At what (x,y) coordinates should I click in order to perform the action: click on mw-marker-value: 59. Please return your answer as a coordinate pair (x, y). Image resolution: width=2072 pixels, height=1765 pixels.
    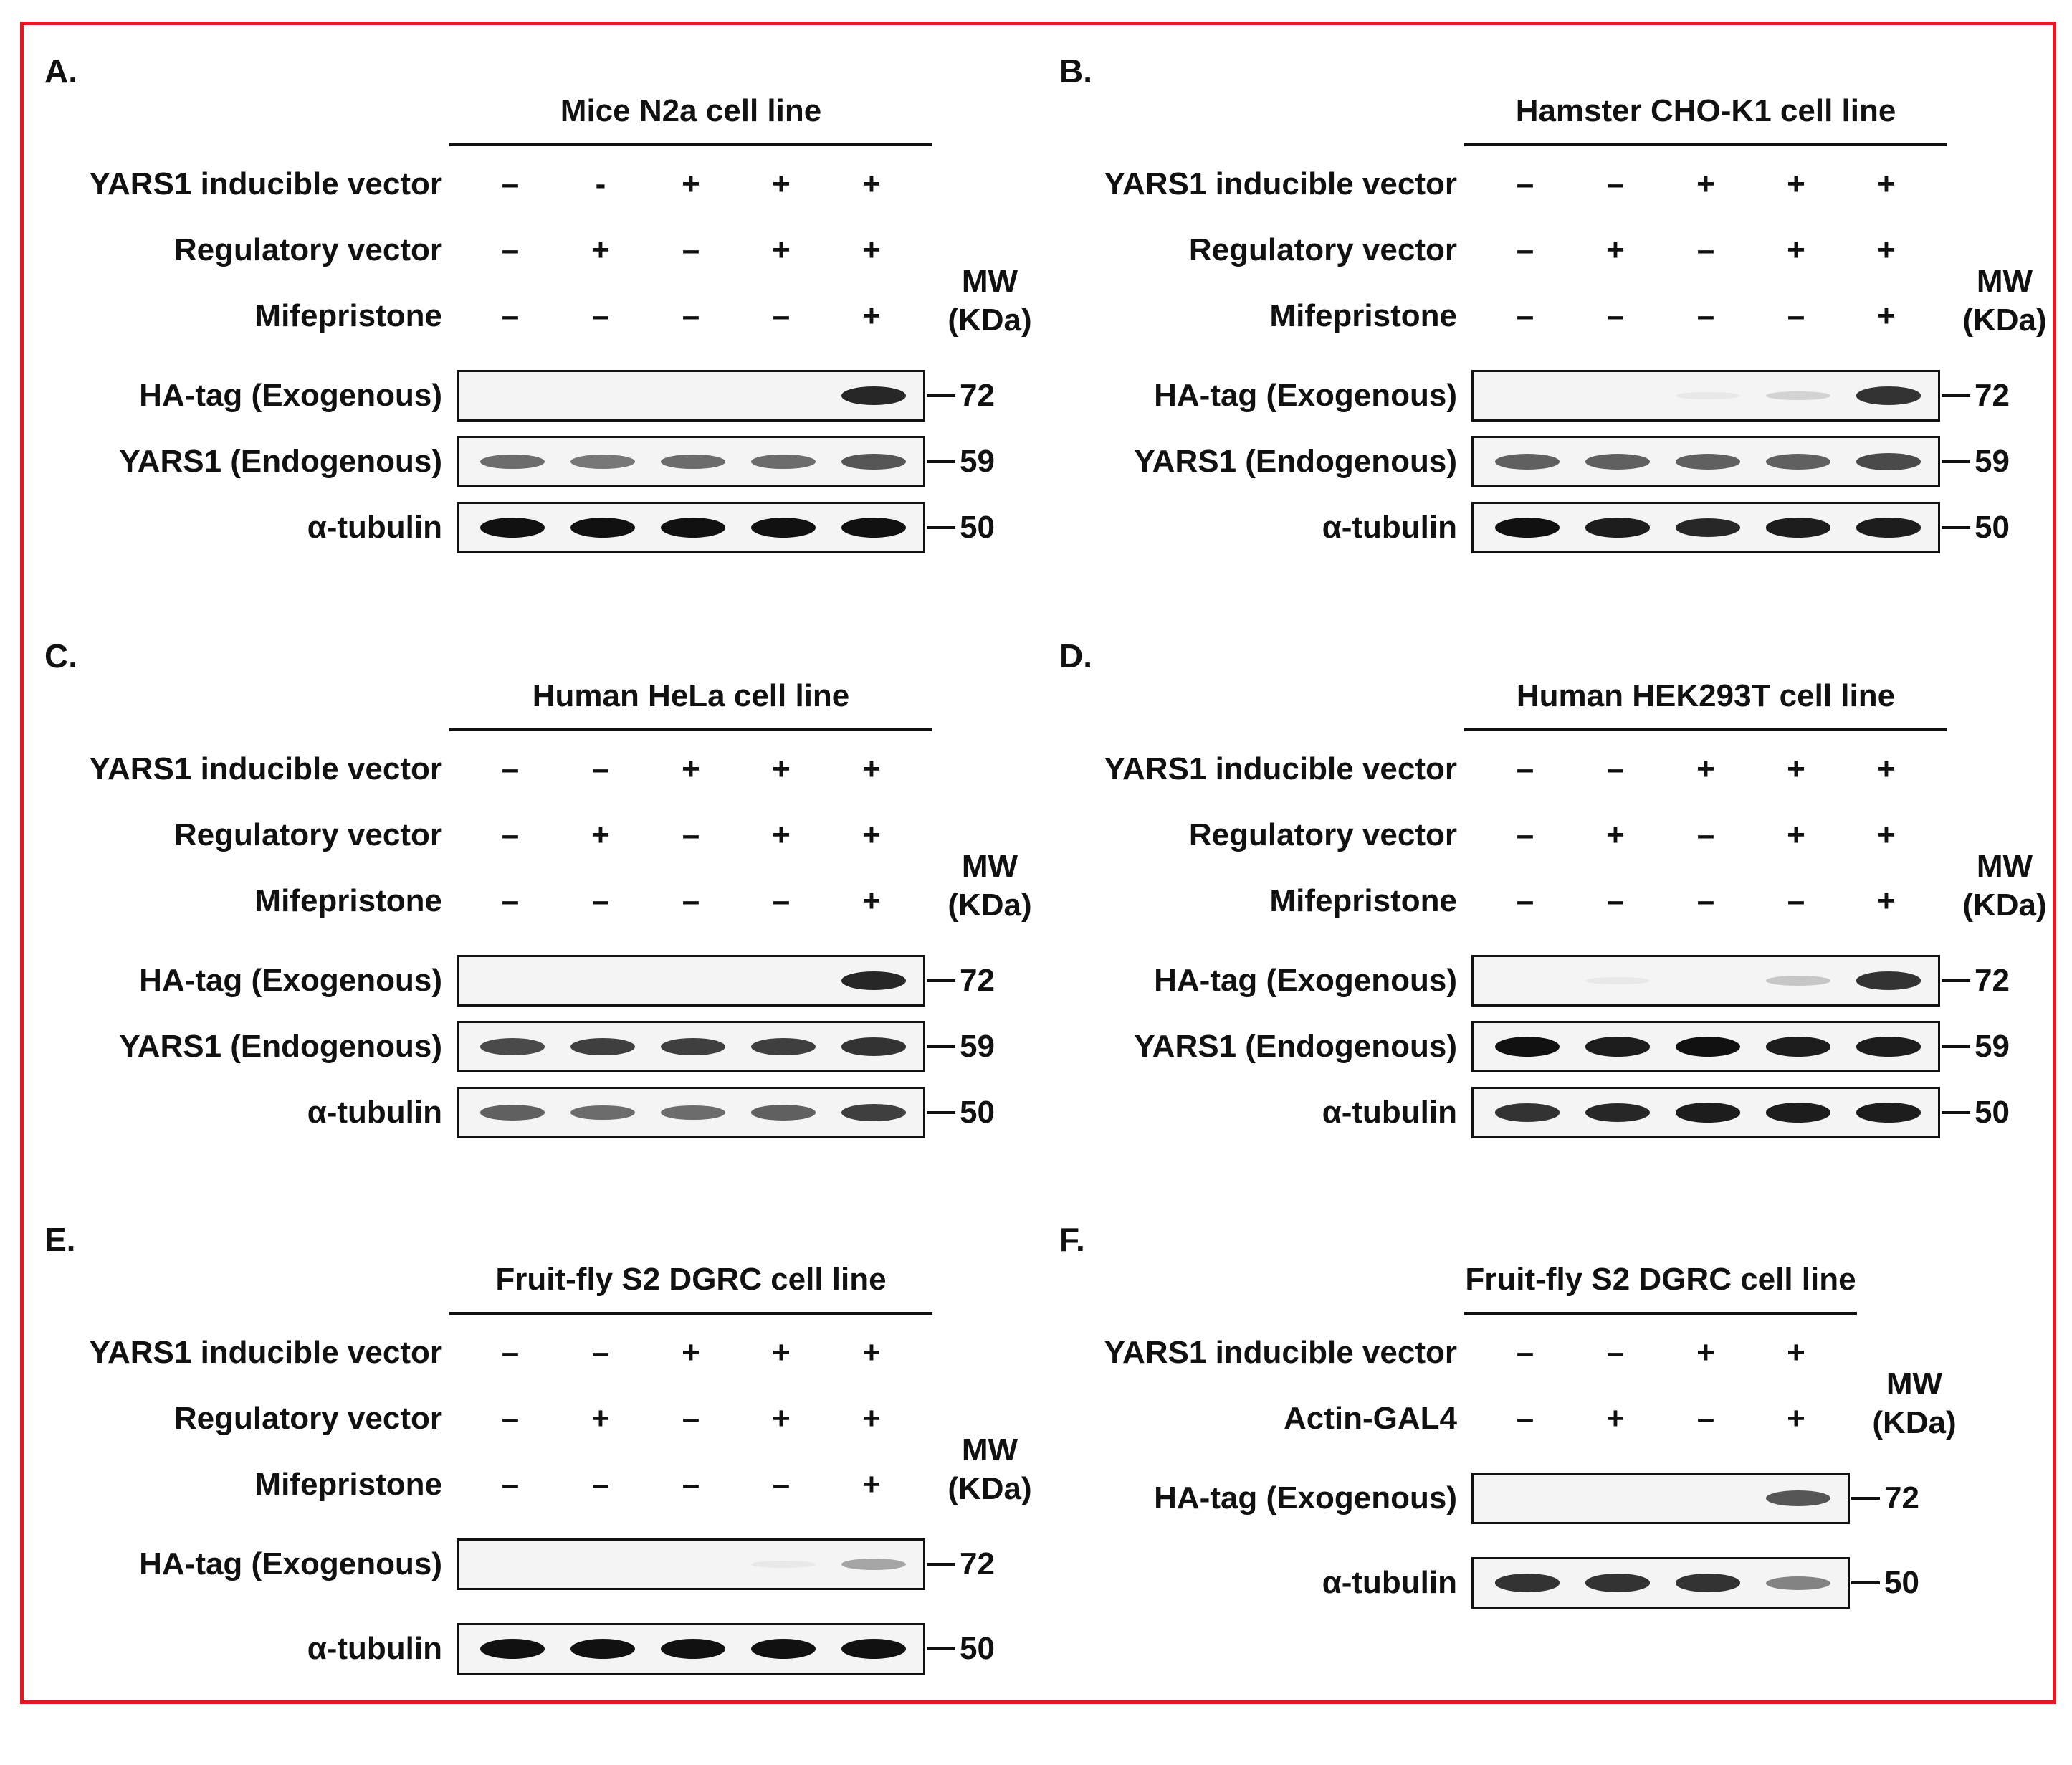
    Looking at the image, I should click on (977, 1046).